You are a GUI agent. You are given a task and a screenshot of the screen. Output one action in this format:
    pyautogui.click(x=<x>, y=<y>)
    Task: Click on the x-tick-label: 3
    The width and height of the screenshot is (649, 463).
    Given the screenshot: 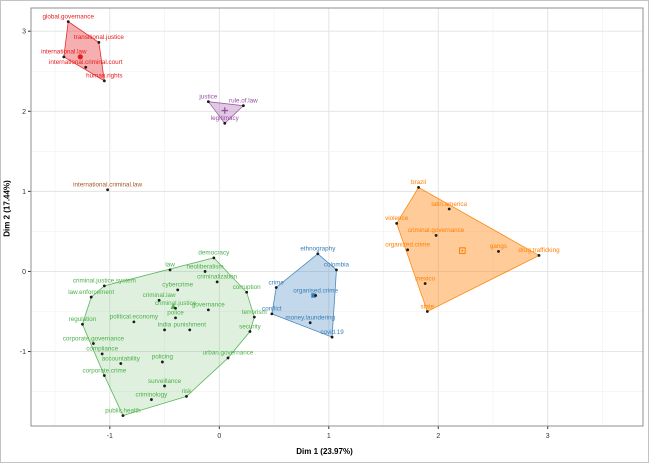 What is the action you would take?
    pyautogui.click(x=548, y=436)
    